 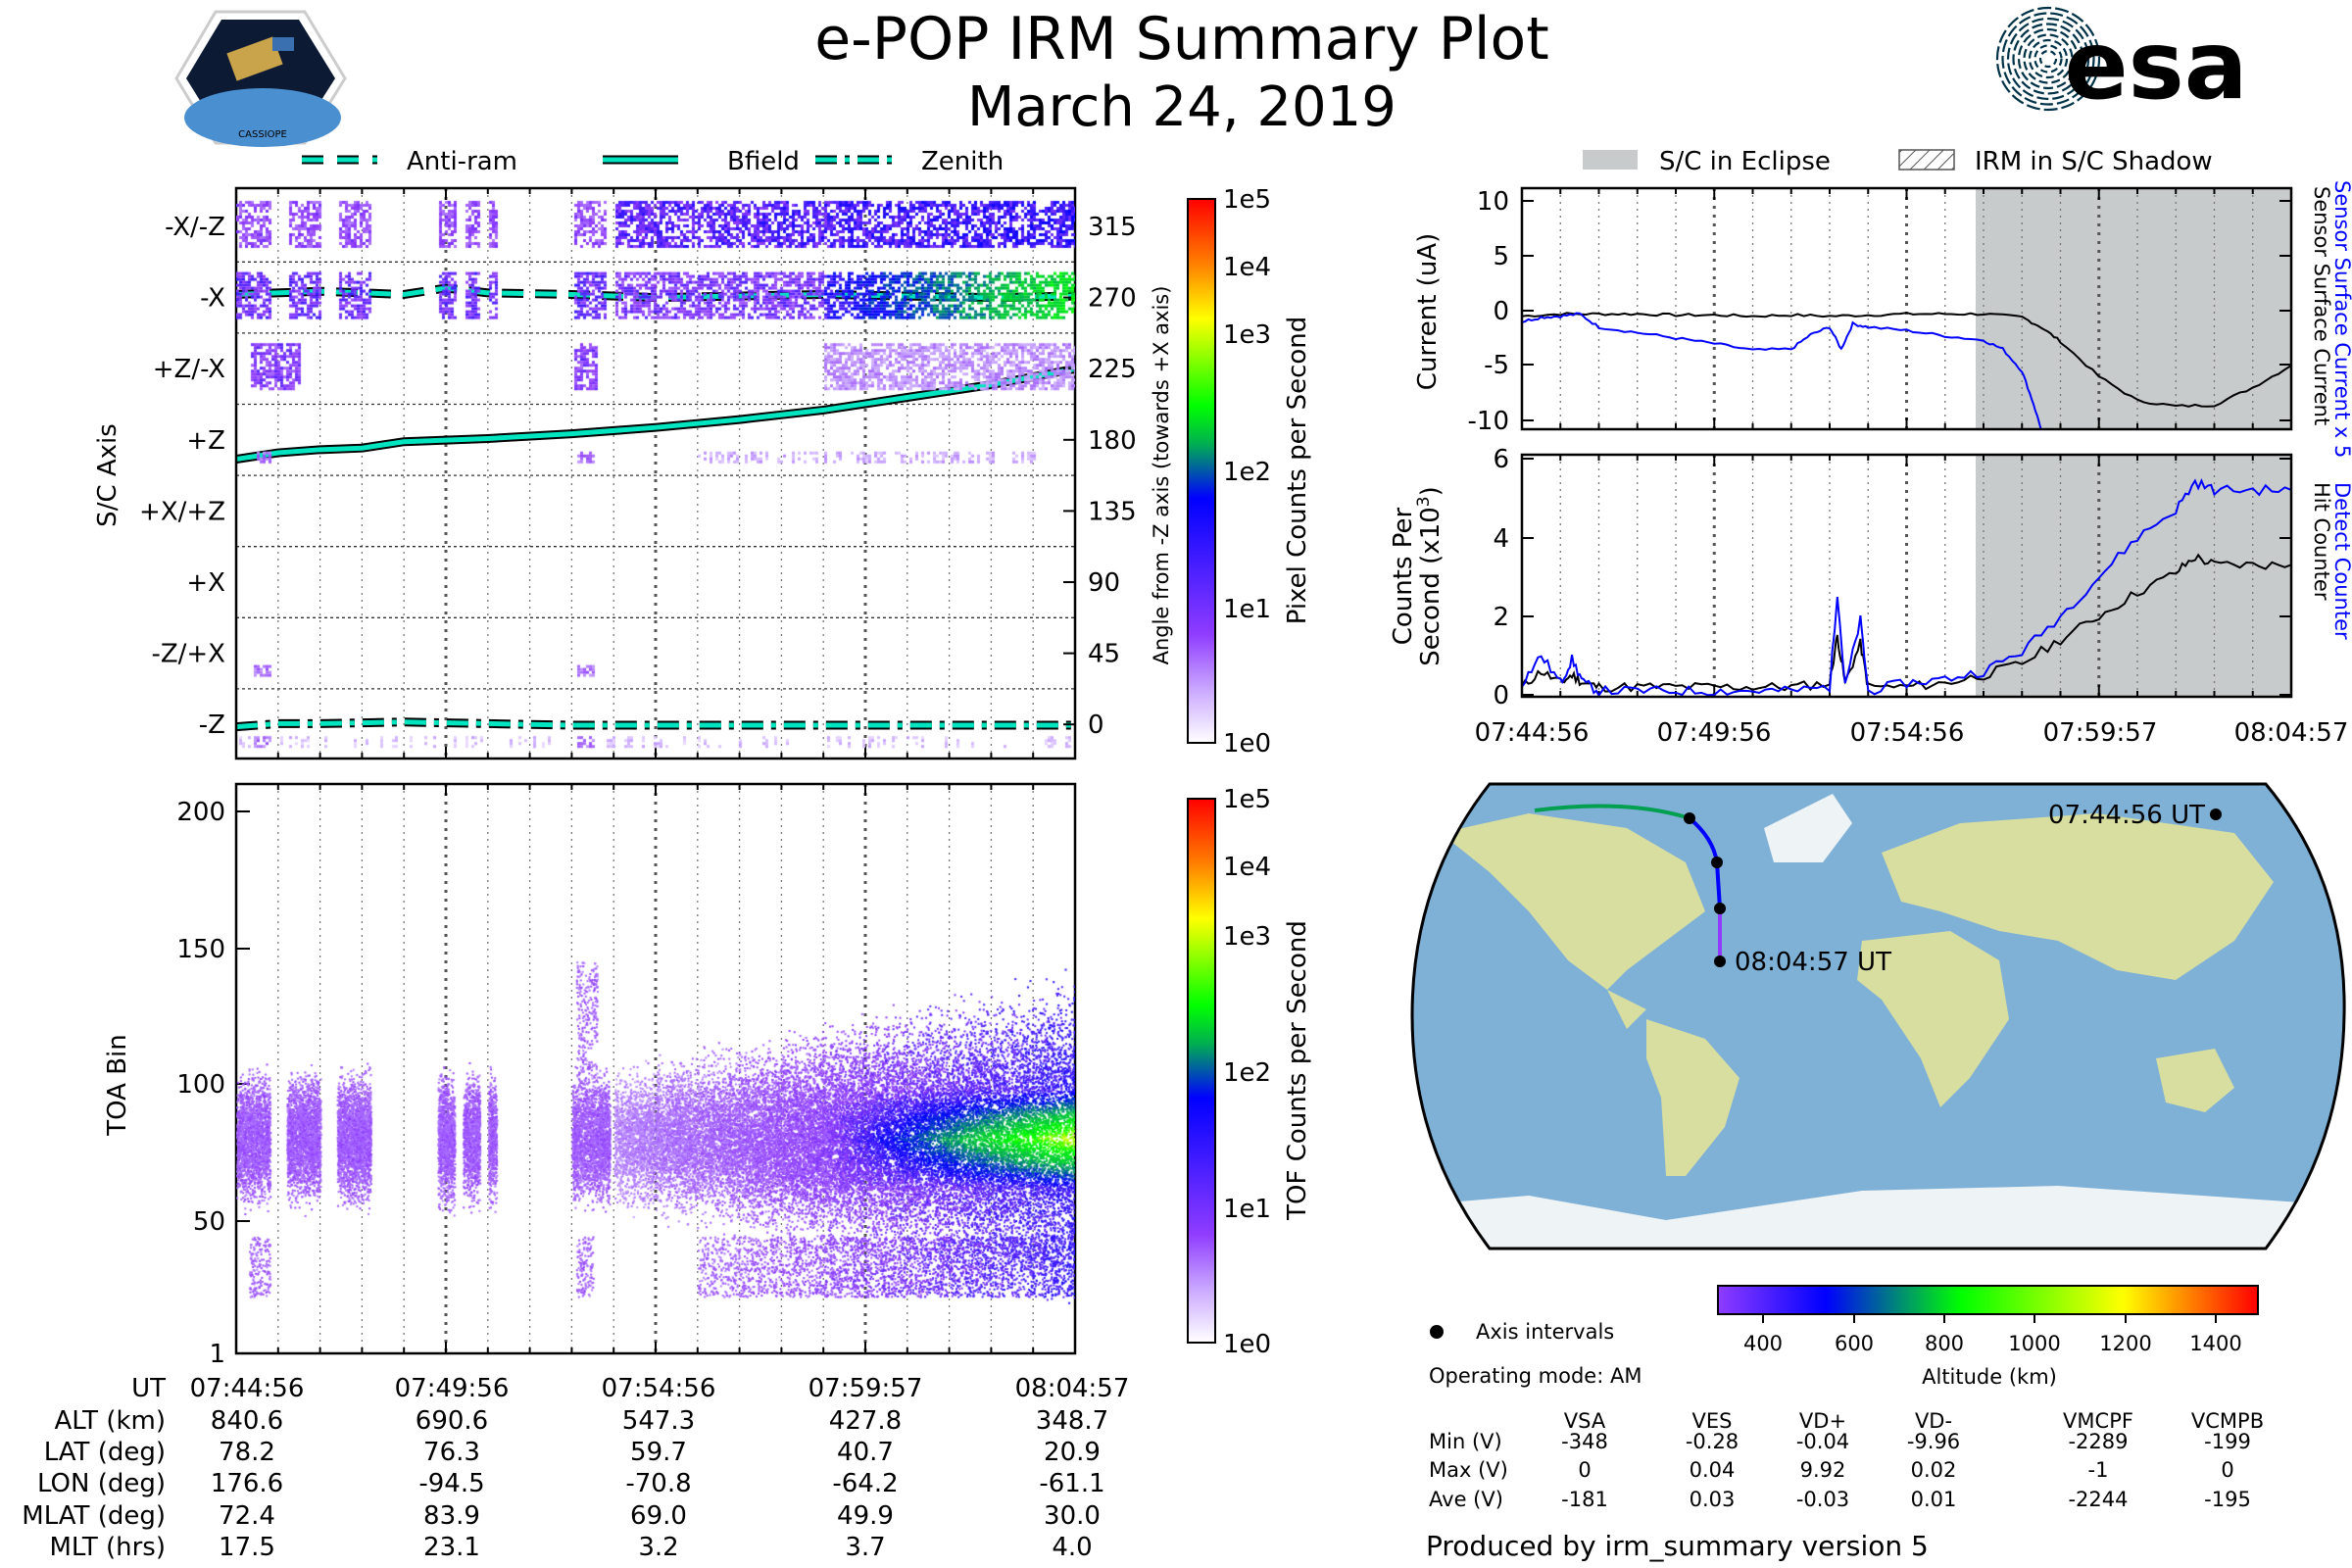 What do you see at coordinates (1297, 471) in the screenshot?
I see `pixel-colorbar-label: Pixel Counts per Second` at bounding box center [1297, 471].